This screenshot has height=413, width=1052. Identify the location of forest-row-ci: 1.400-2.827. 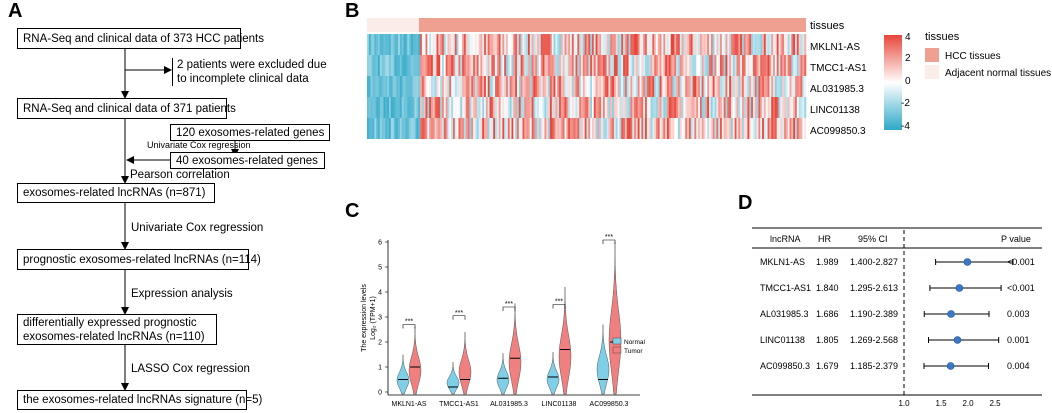
(874, 262).